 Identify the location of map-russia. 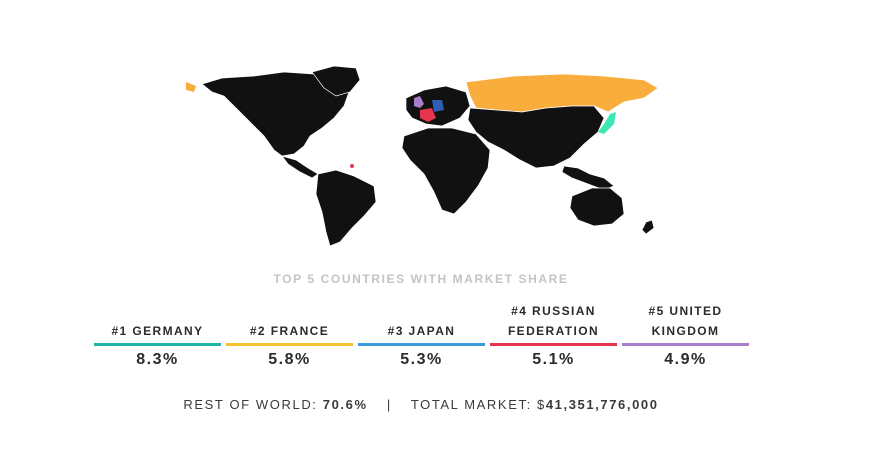
(562, 93).